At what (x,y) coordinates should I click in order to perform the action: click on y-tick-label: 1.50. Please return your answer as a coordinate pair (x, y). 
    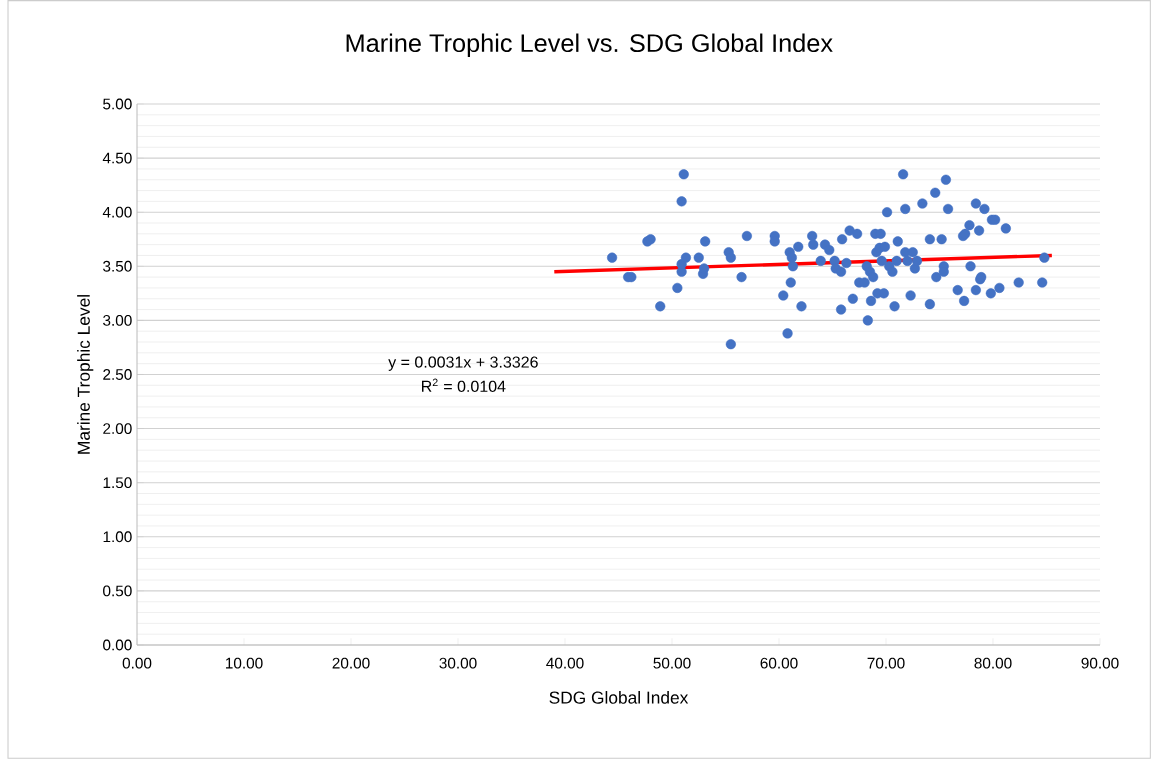
    Looking at the image, I should click on (117, 483).